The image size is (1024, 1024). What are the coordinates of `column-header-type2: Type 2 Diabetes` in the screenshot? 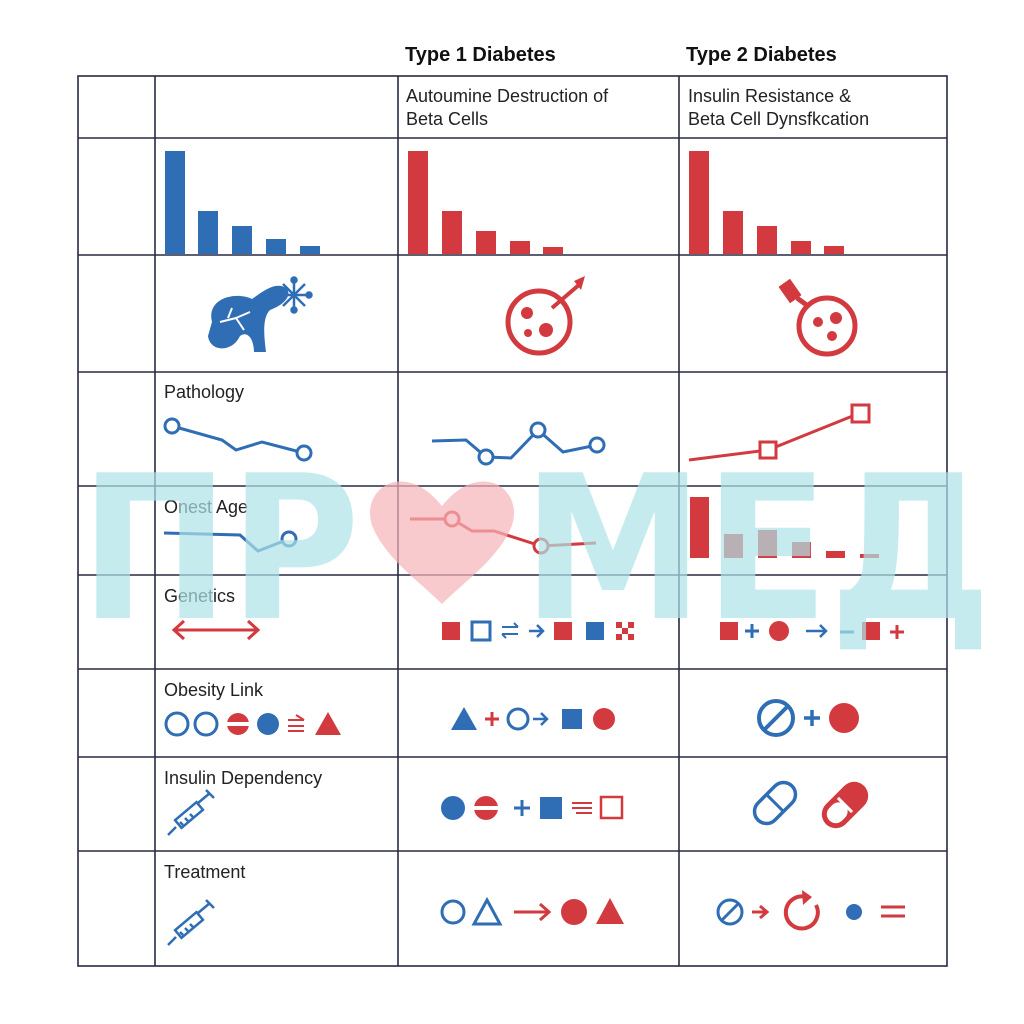 It's located at (761, 55).